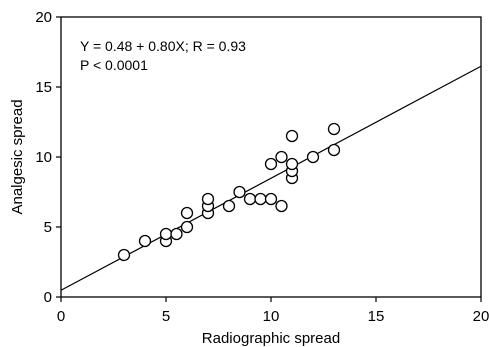  Describe the element at coordinates (163, 46) in the screenshot. I see `regression-equation: Y = 0.48 + 0.80X; R = 0.93` at that location.